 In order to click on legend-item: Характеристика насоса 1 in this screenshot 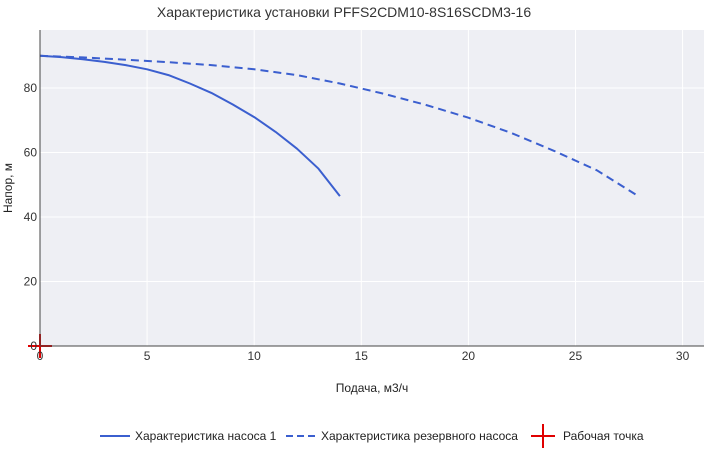, I will do `click(188, 436)`.